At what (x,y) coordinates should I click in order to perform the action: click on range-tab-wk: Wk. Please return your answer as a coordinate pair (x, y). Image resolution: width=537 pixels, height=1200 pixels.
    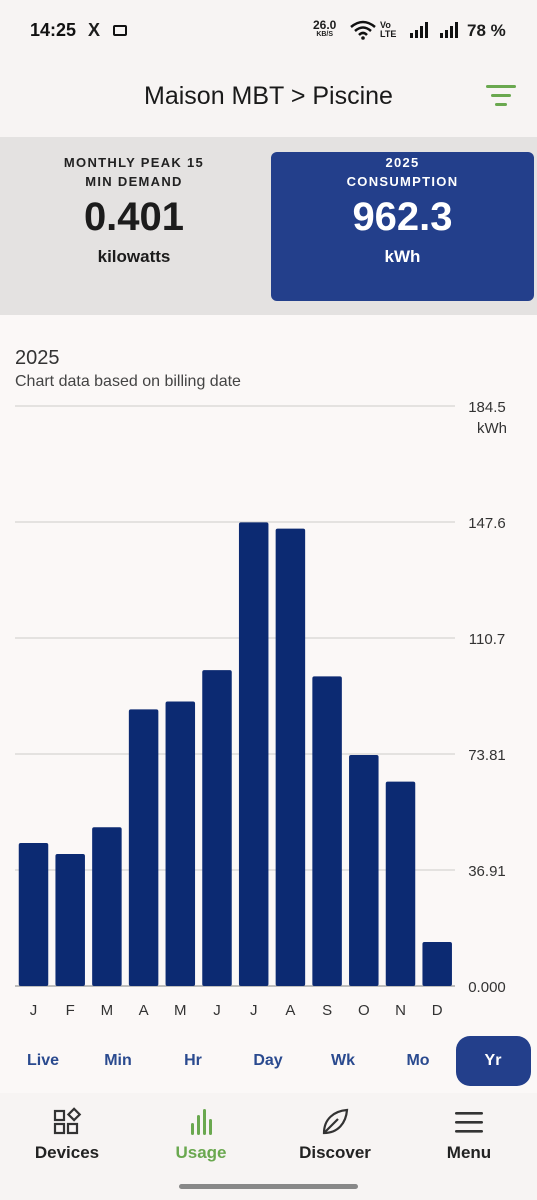
    Looking at the image, I should click on (343, 1060).